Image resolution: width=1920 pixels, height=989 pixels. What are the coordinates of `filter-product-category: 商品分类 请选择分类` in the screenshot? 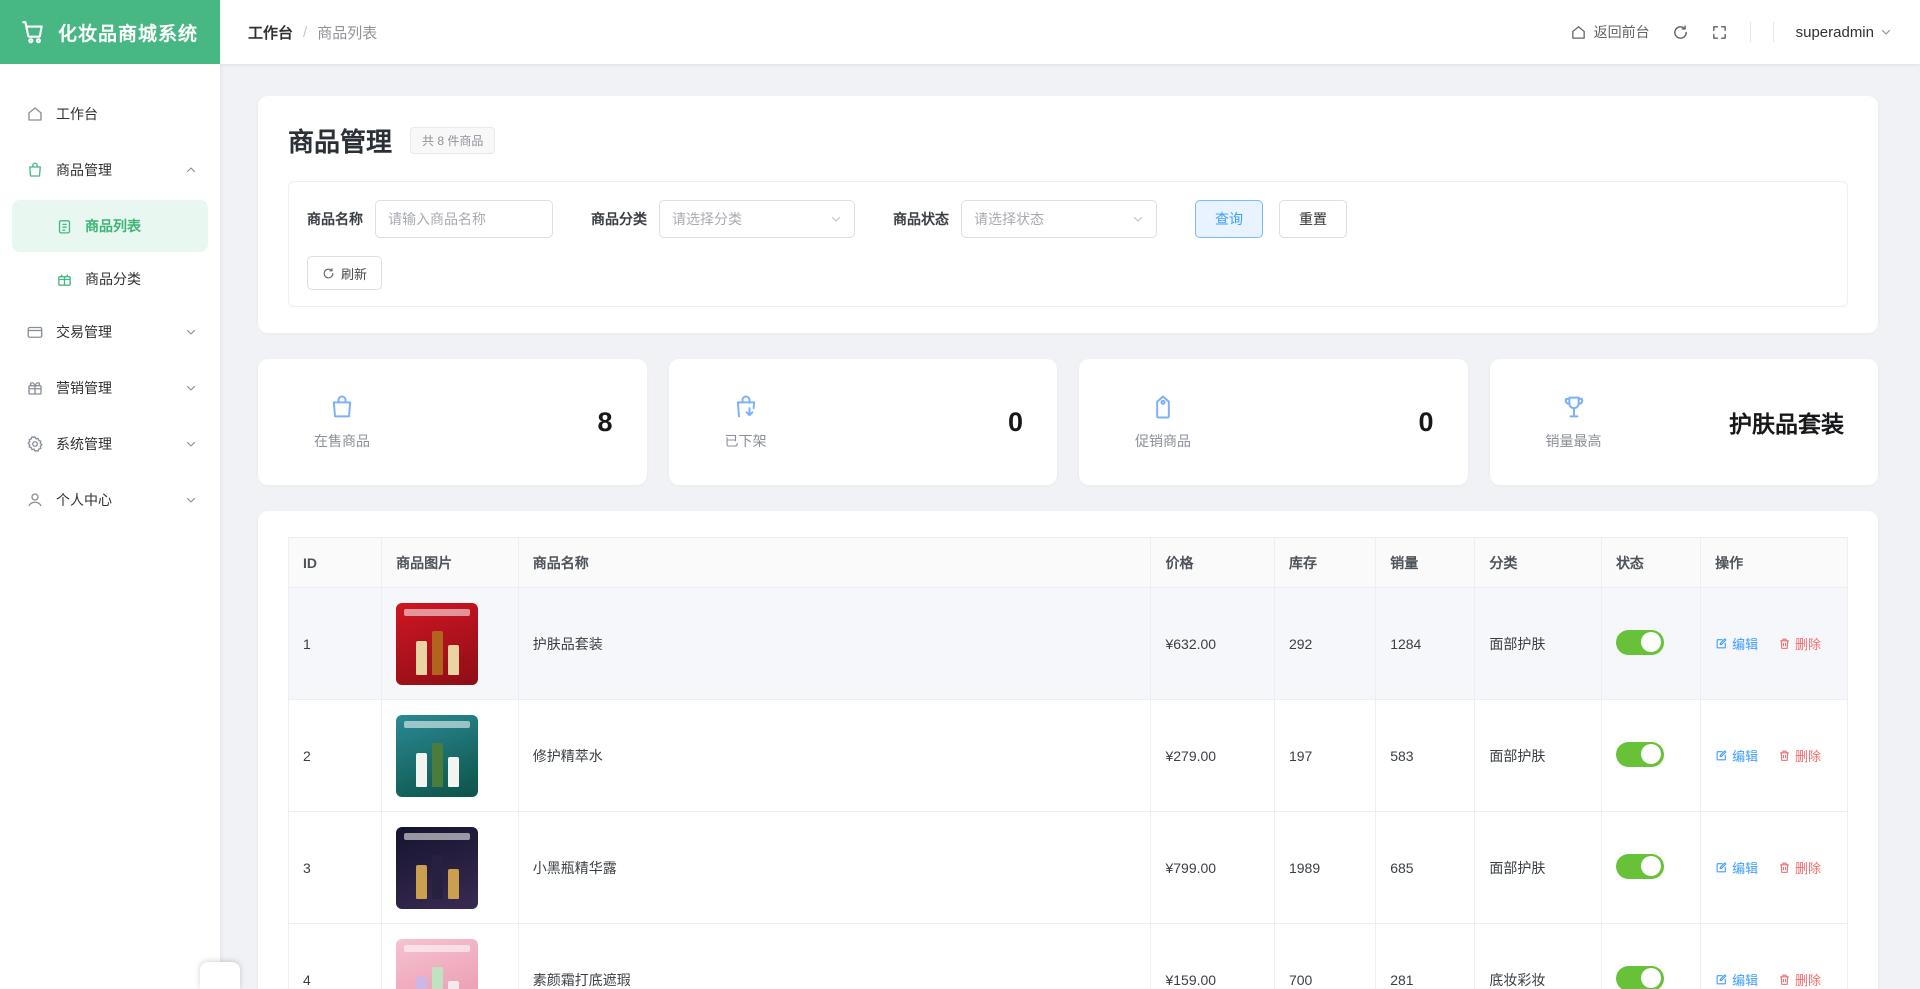 It's located at (723, 219).